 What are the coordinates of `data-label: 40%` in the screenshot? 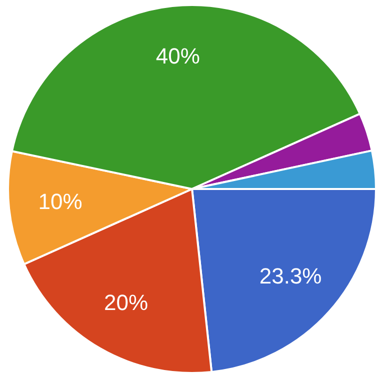 It's located at (178, 55).